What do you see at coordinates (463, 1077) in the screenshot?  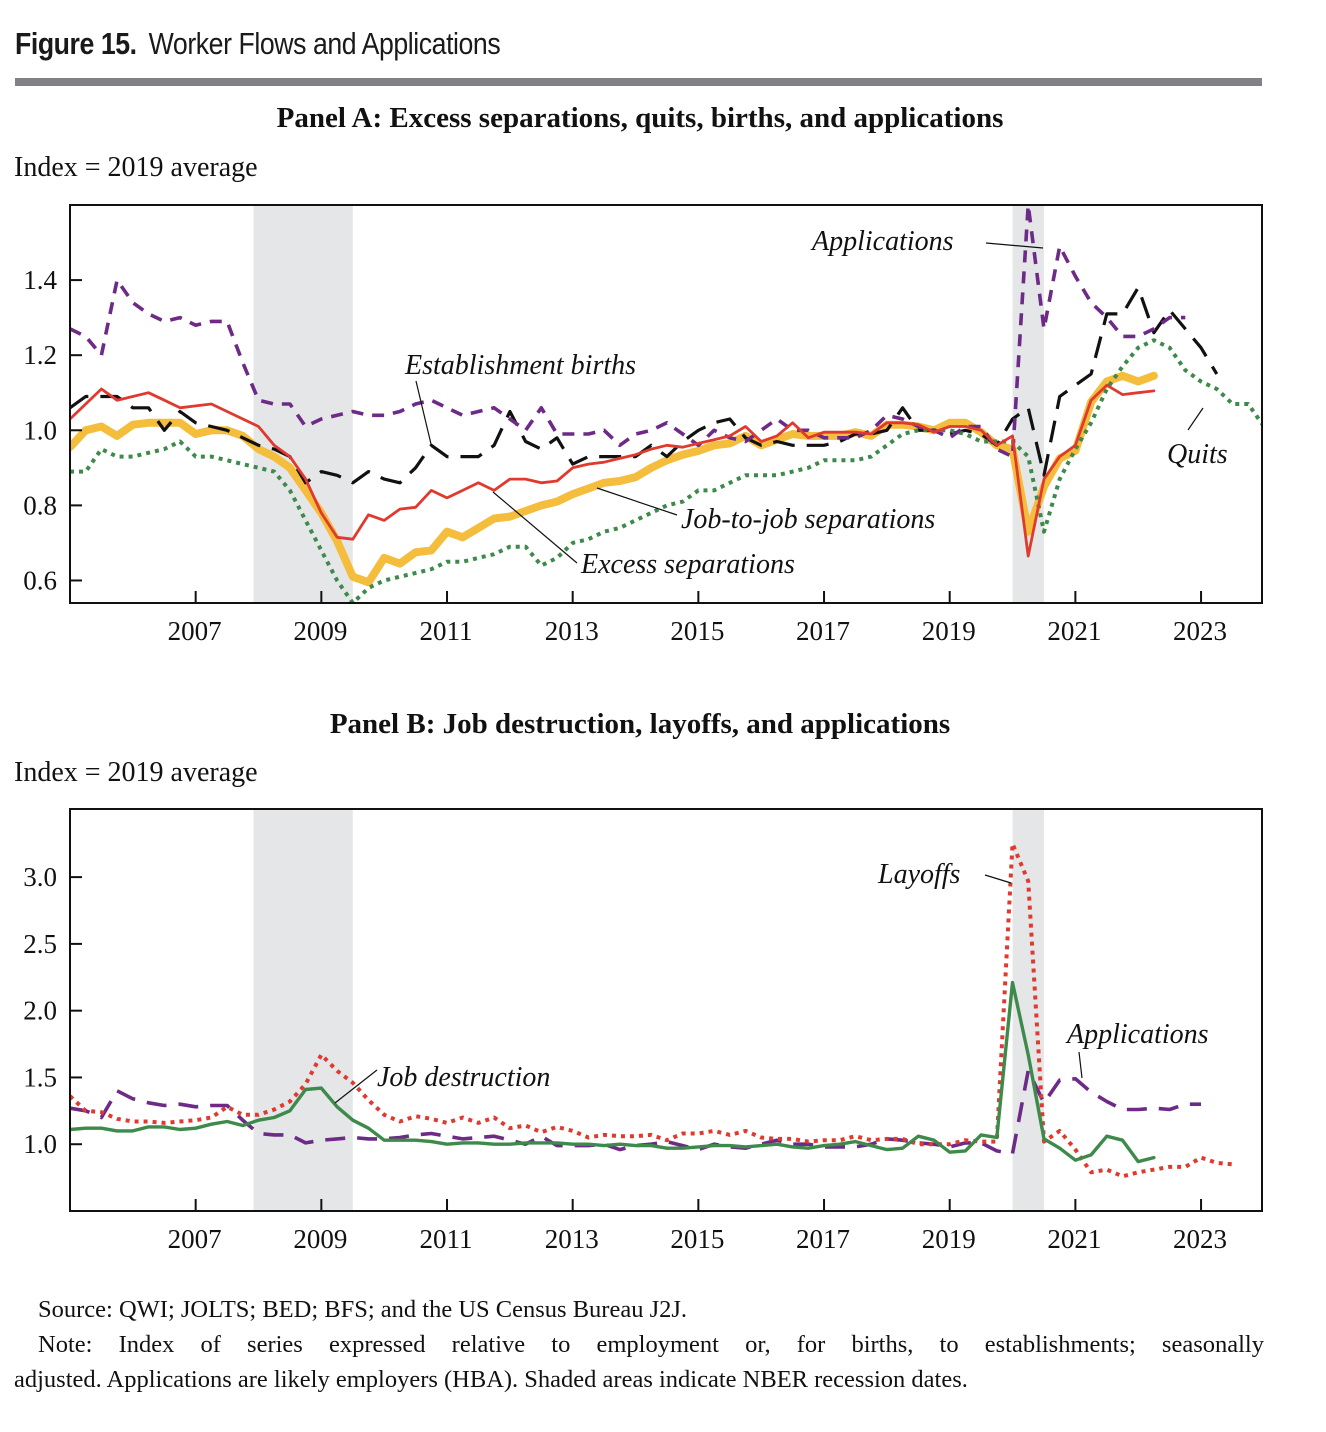 I see `annotation-job-destruction: Job destruction` at bounding box center [463, 1077].